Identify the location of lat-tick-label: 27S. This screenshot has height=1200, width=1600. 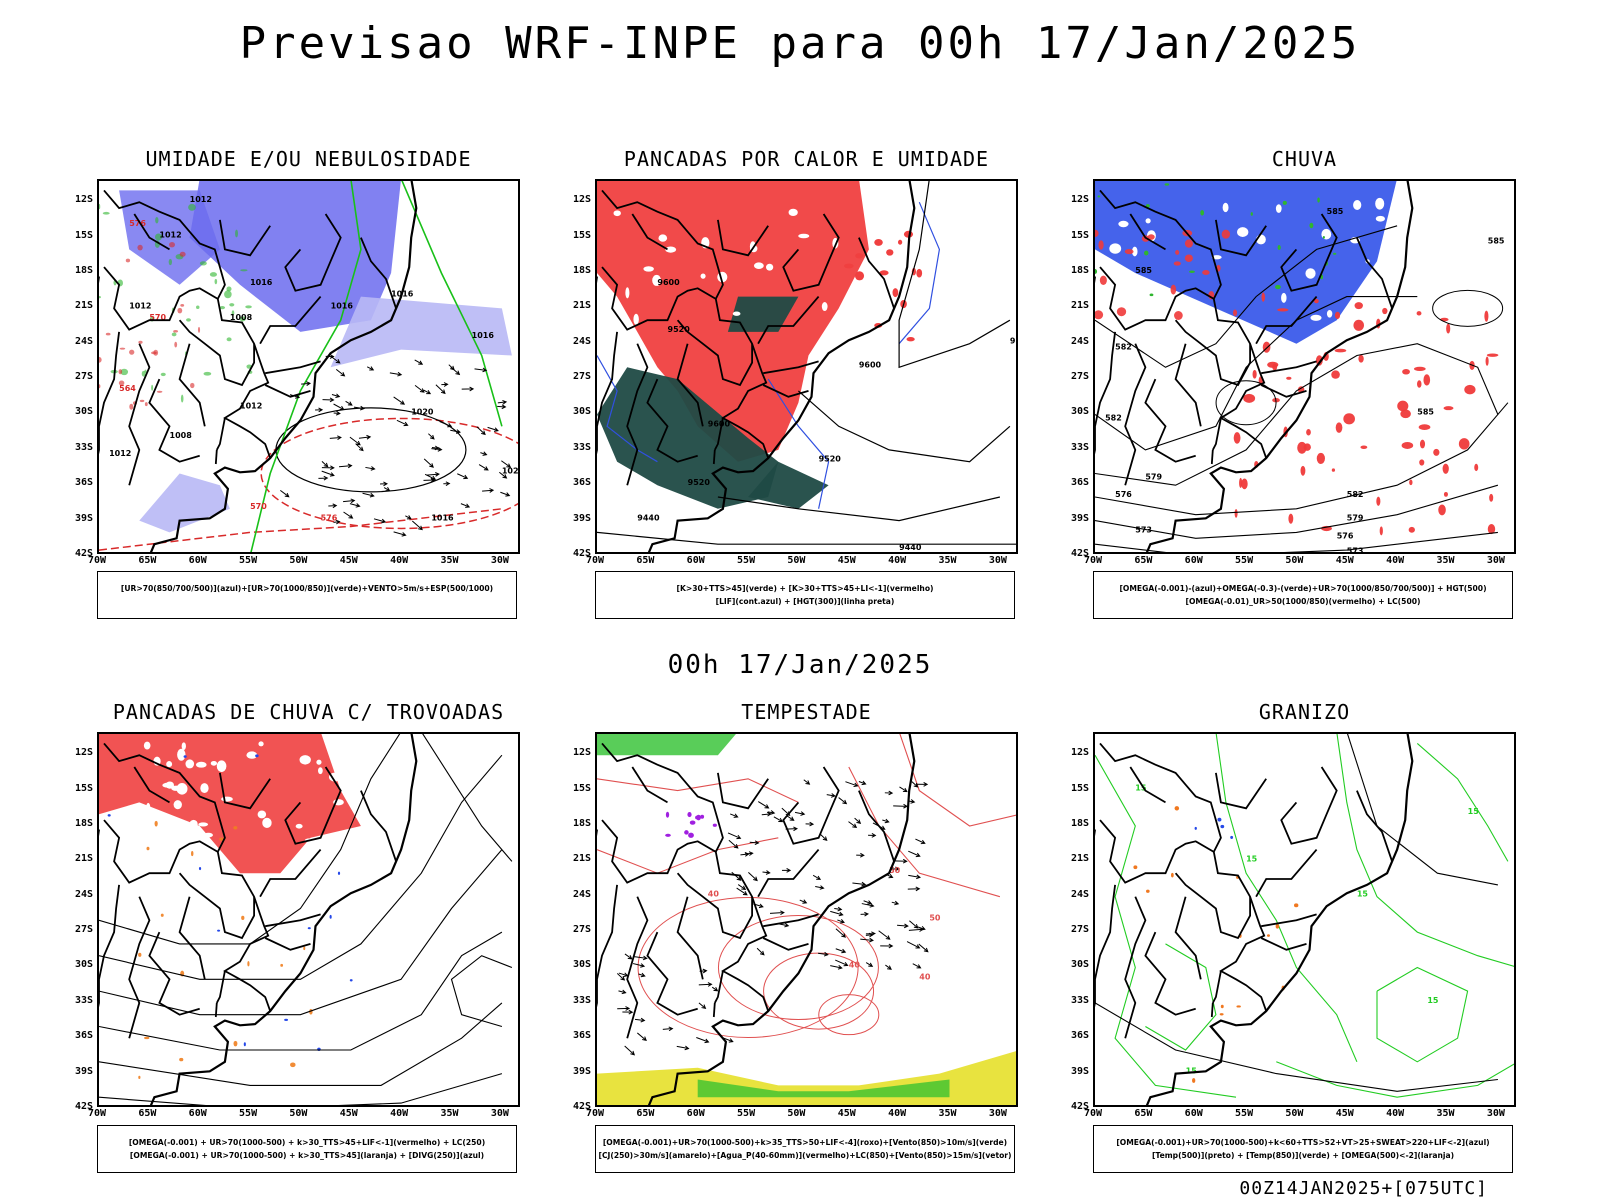
(1079, 930).